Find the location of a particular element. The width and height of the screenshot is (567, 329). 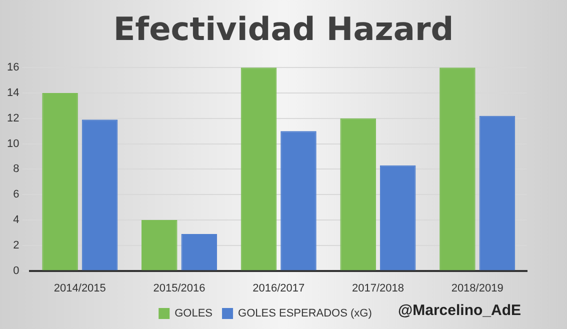

legend-label: GOLES is located at coordinates (193, 314).